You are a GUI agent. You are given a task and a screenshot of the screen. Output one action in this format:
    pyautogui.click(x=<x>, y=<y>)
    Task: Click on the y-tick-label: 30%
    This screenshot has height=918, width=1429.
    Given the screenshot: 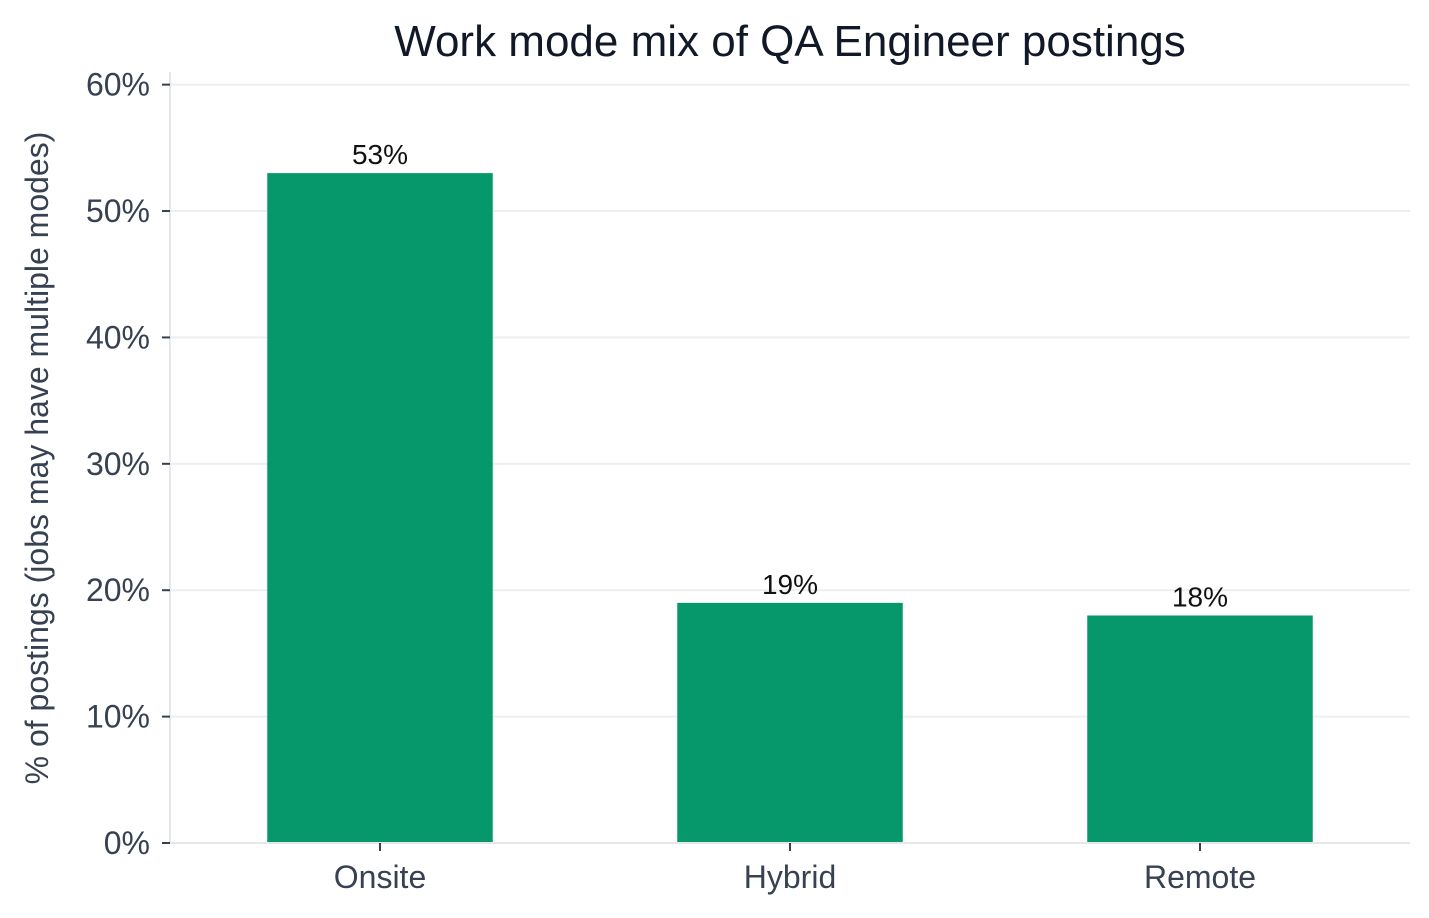 What is the action you would take?
    pyautogui.click(x=118, y=464)
    